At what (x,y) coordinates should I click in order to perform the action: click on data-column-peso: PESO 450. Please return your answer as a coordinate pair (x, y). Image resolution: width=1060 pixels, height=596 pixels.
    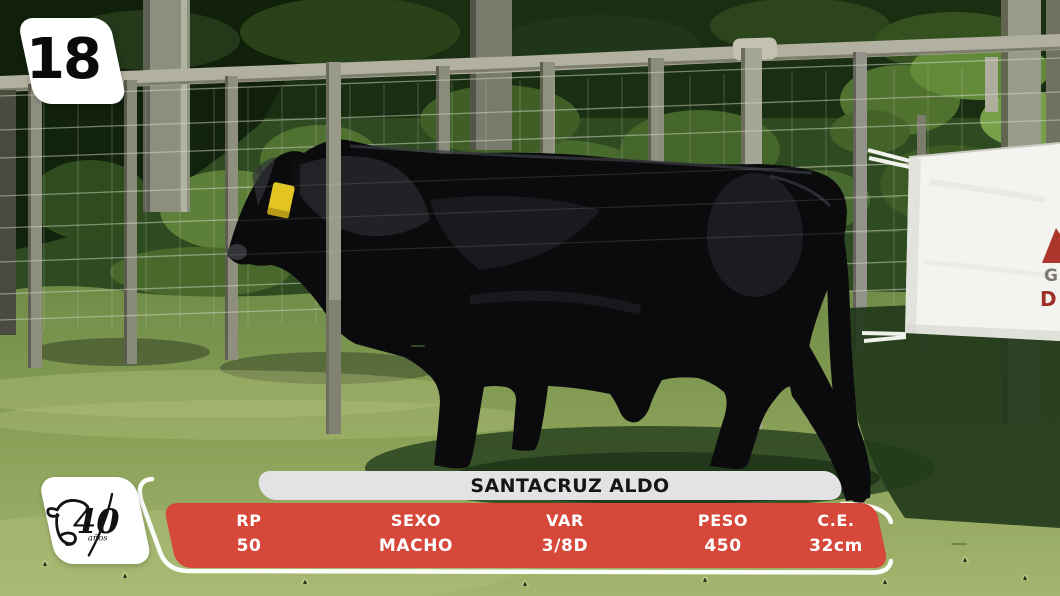
    Looking at the image, I should click on (723, 529).